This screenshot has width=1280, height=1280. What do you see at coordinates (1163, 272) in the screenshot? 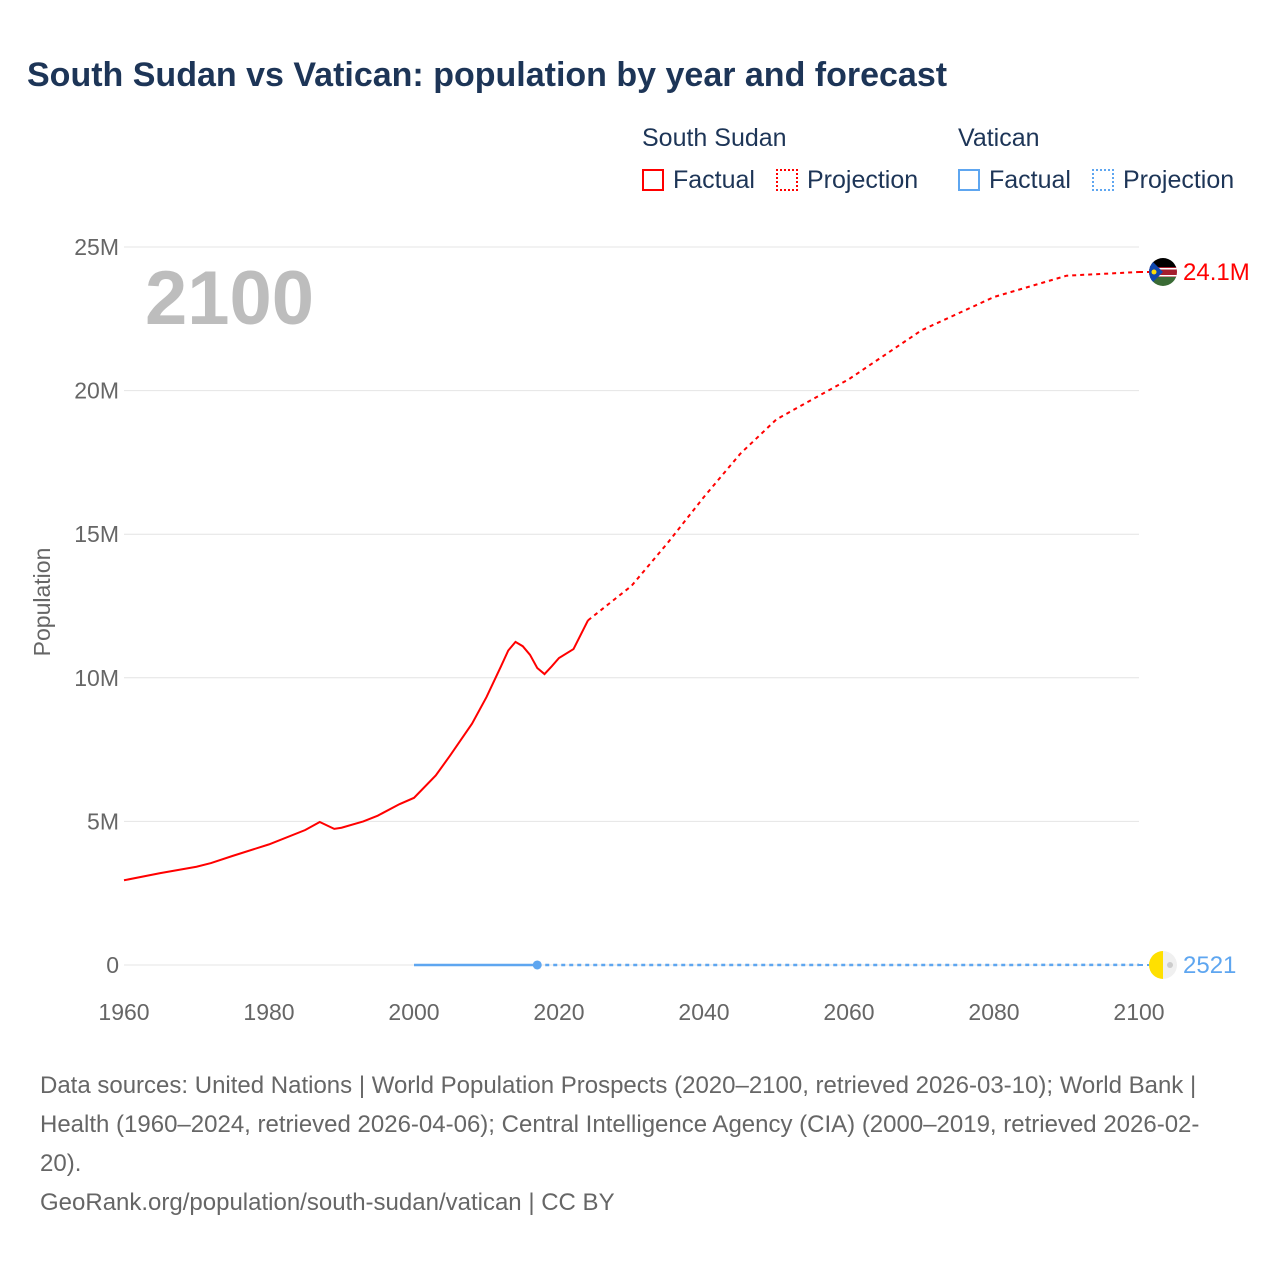
I see `south-sudan-flag-icon` at bounding box center [1163, 272].